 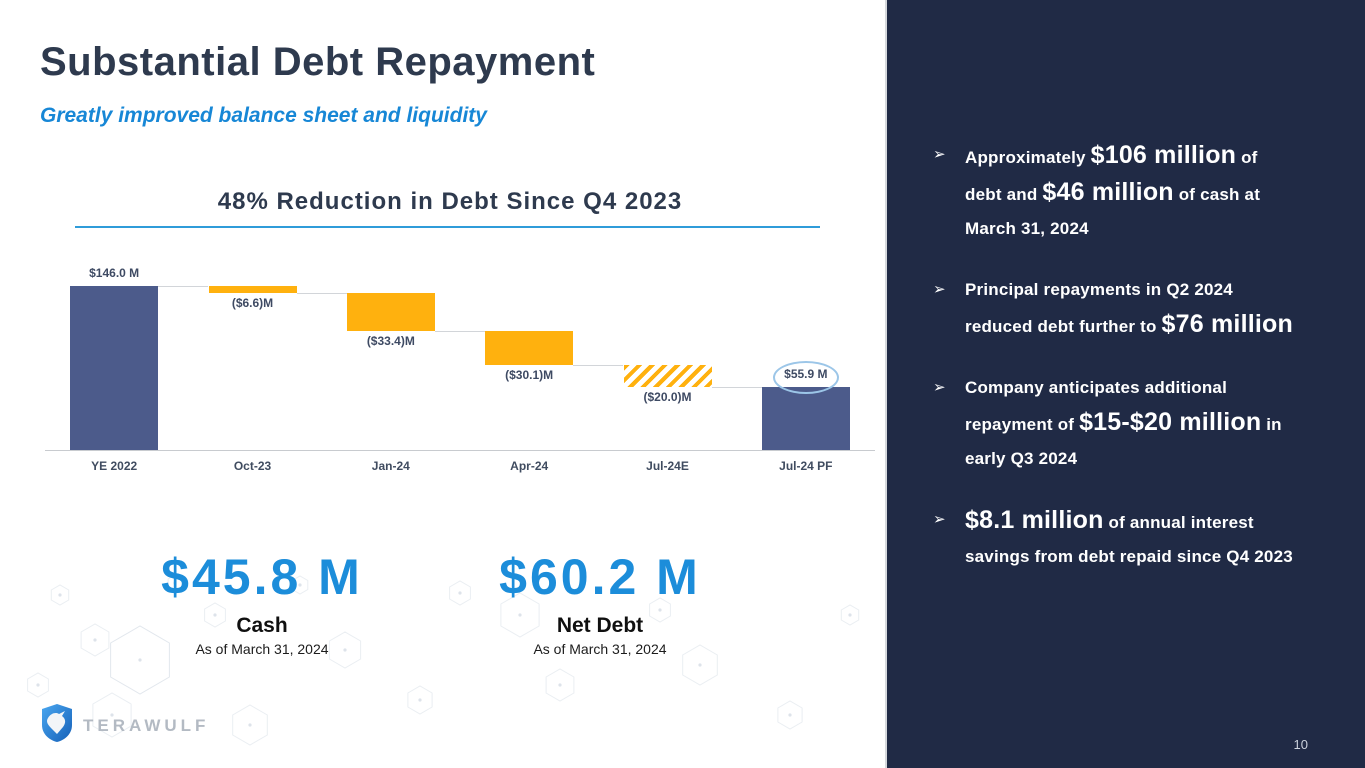 I want to click on stat-net-debt-sublabel: As of March 31, 2024, so click(x=600, y=649).